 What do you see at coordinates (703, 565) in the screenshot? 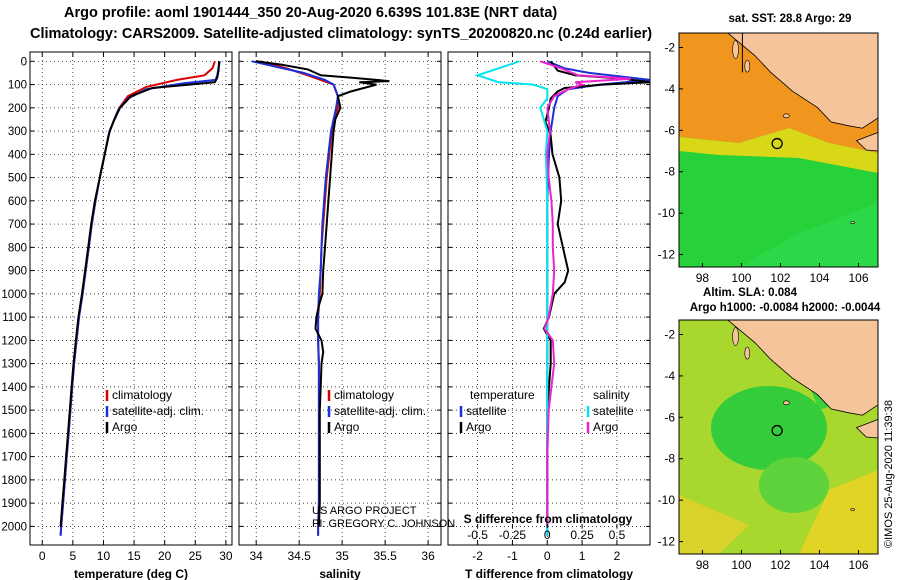
I see `map-x-tick-label: 98` at bounding box center [703, 565].